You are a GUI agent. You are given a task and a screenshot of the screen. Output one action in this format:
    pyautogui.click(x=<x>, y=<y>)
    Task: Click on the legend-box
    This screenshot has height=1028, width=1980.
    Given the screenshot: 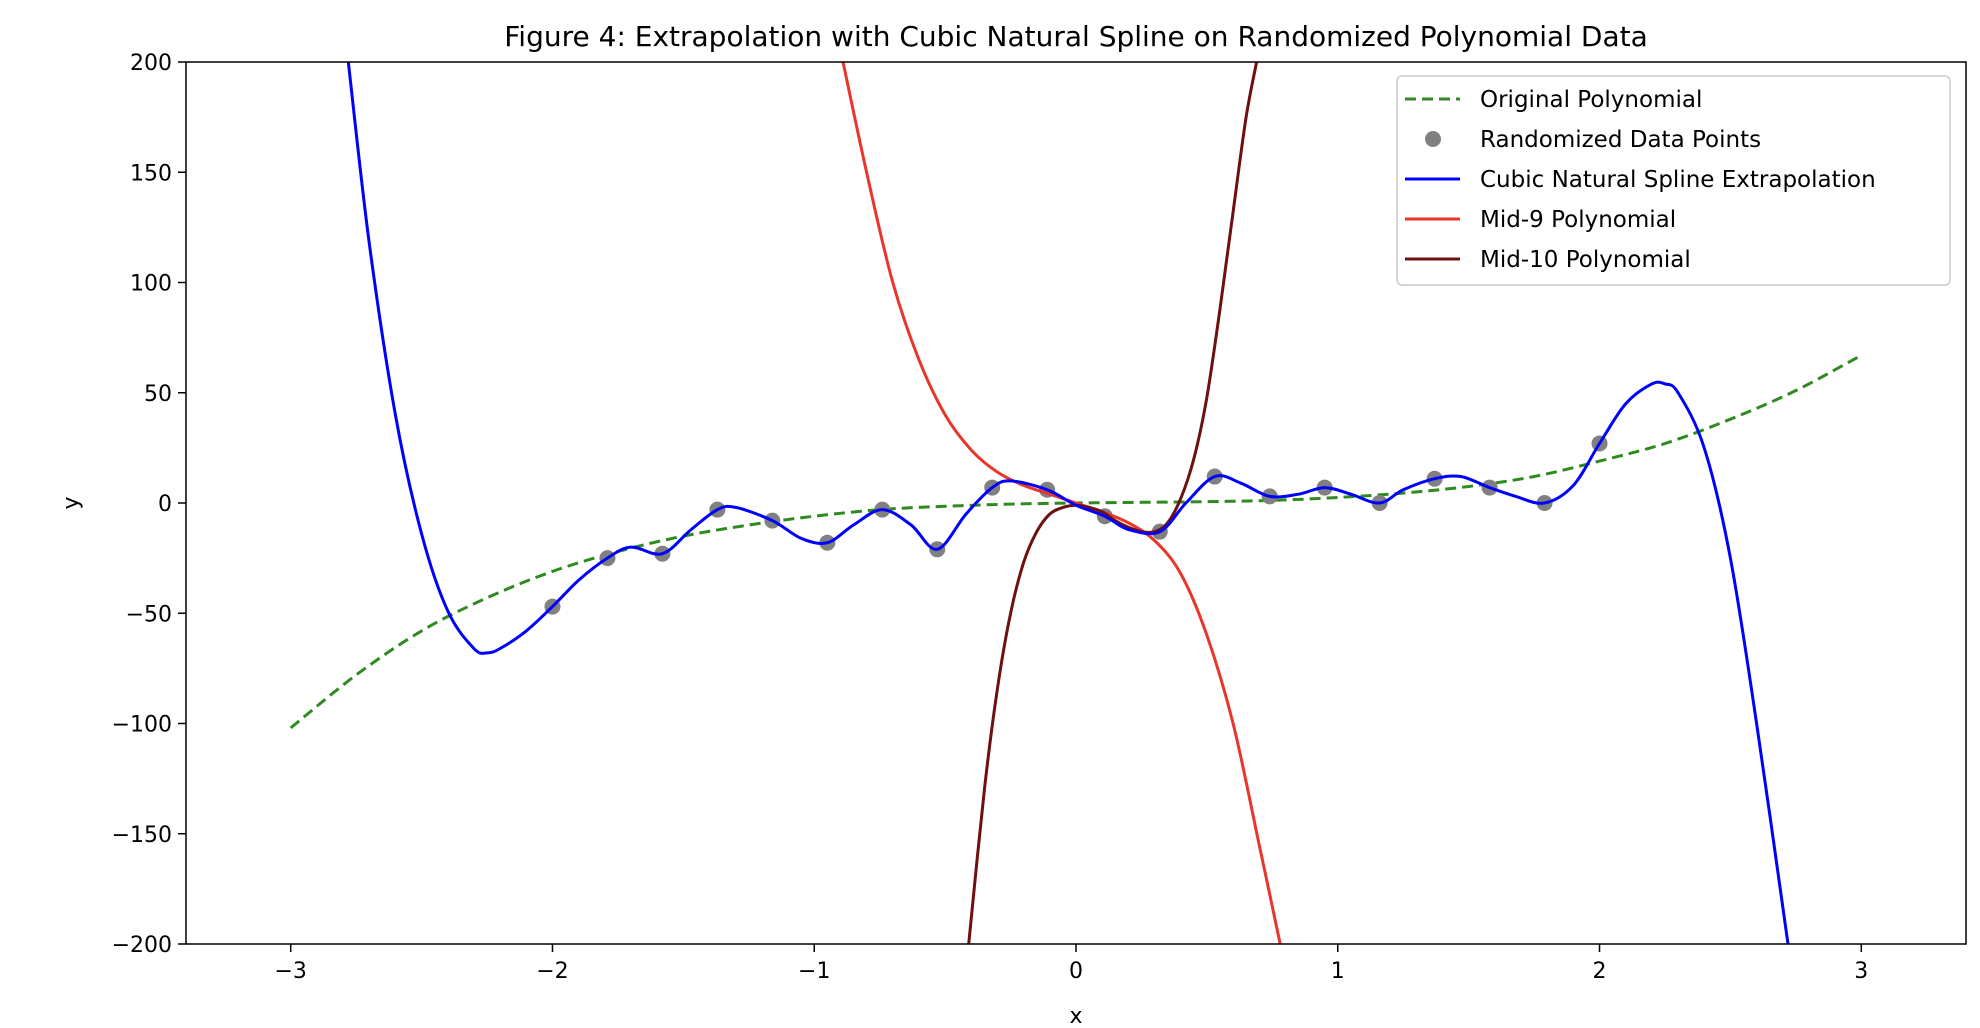 What is the action you would take?
    pyautogui.click(x=1673, y=180)
    